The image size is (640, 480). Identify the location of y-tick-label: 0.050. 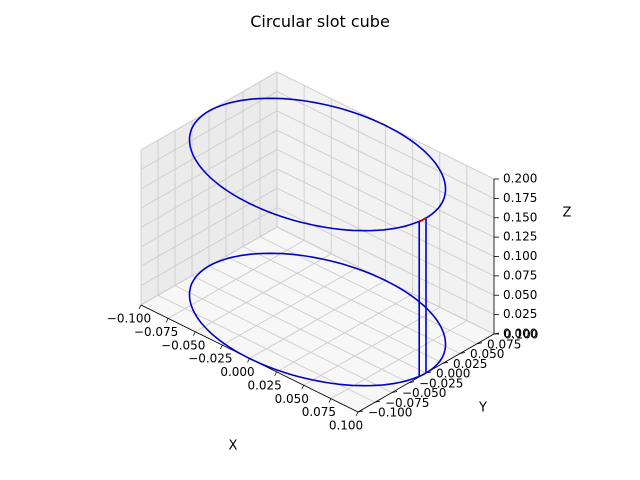
(487, 354).